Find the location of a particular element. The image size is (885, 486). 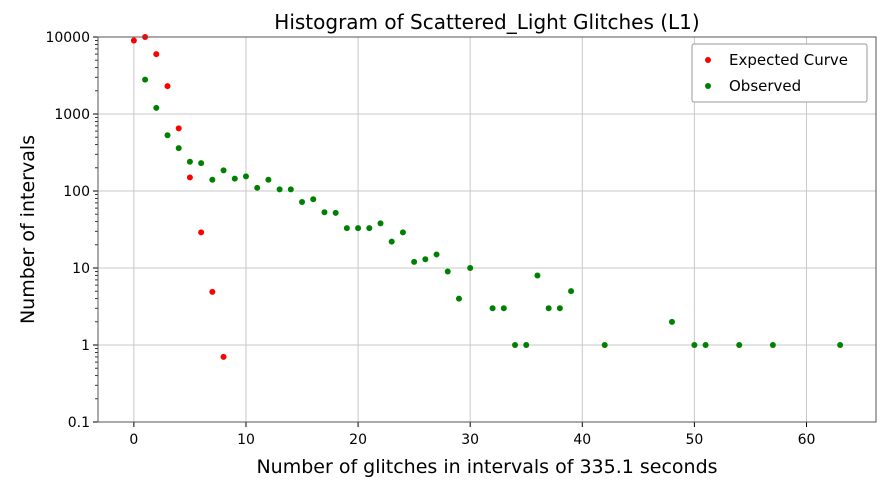

y-tick-label: 1000 is located at coordinates (72, 115).